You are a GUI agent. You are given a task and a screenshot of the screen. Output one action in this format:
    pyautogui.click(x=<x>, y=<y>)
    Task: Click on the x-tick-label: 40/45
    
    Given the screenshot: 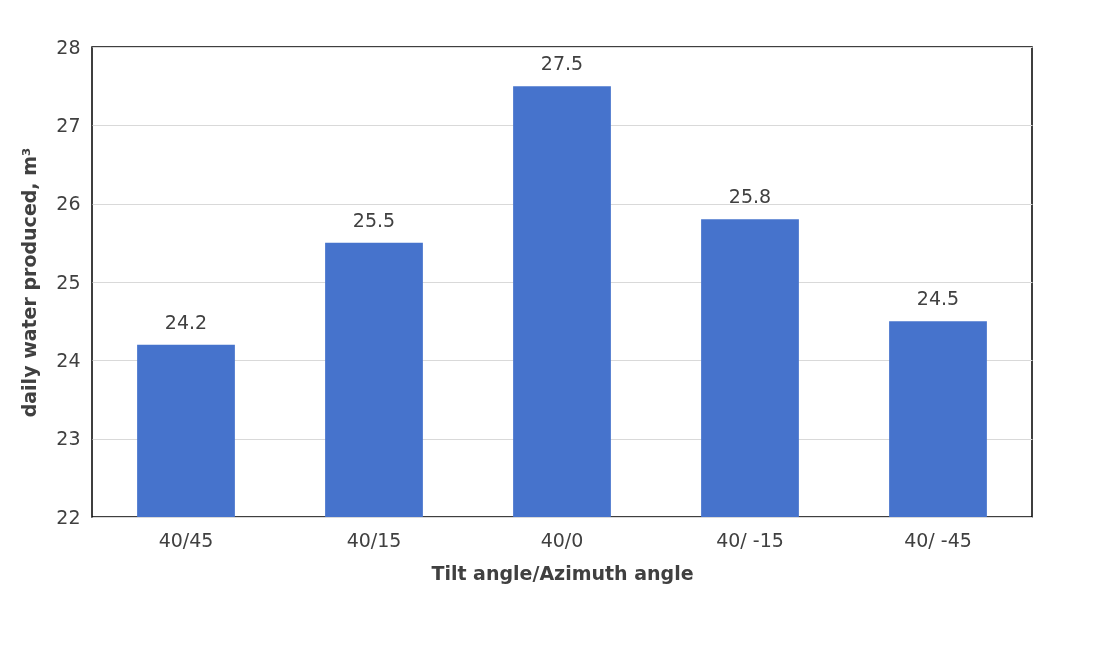 What is the action you would take?
    pyautogui.click(x=186, y=539)
    